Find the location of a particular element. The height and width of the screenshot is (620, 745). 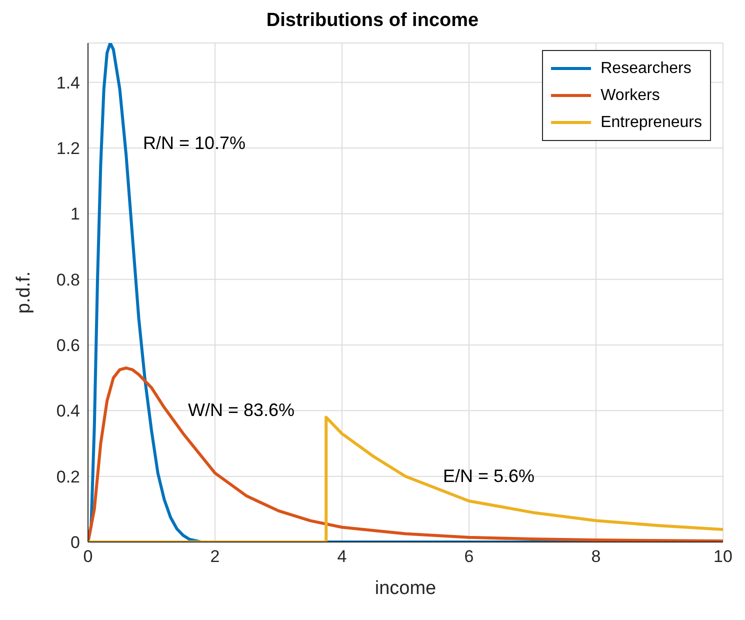

x-tick-label: 10 is located at coordinates (723, 556).